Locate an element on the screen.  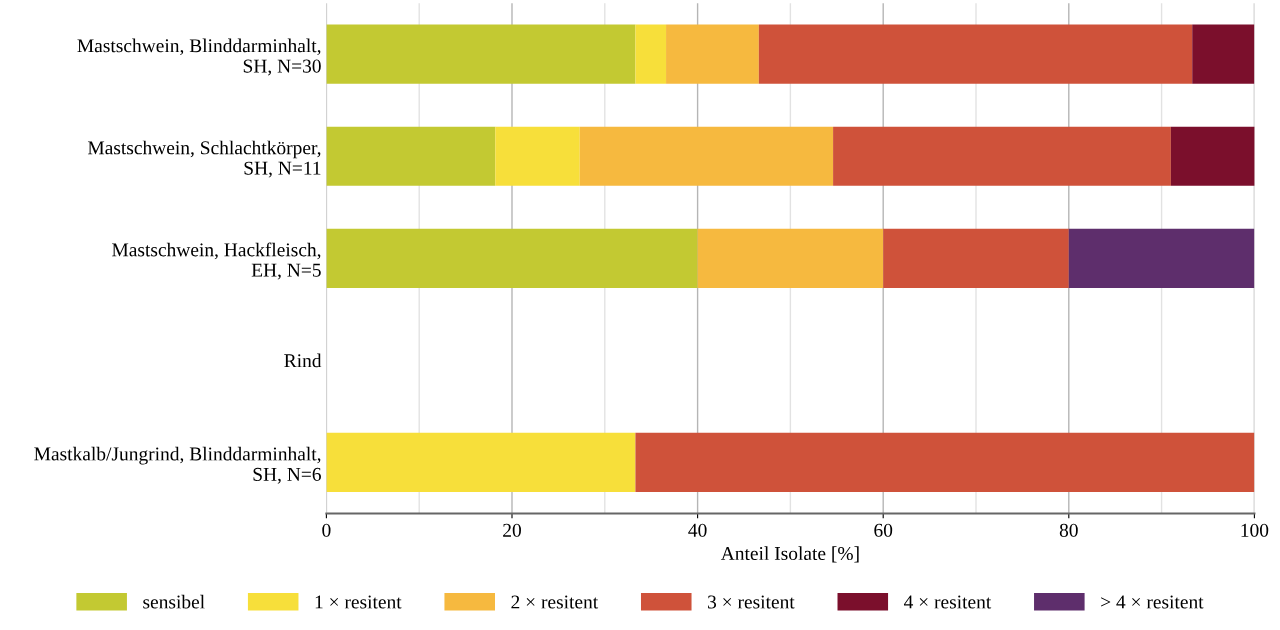
x-tick-label: 20 is located at coordinates (512, 530).